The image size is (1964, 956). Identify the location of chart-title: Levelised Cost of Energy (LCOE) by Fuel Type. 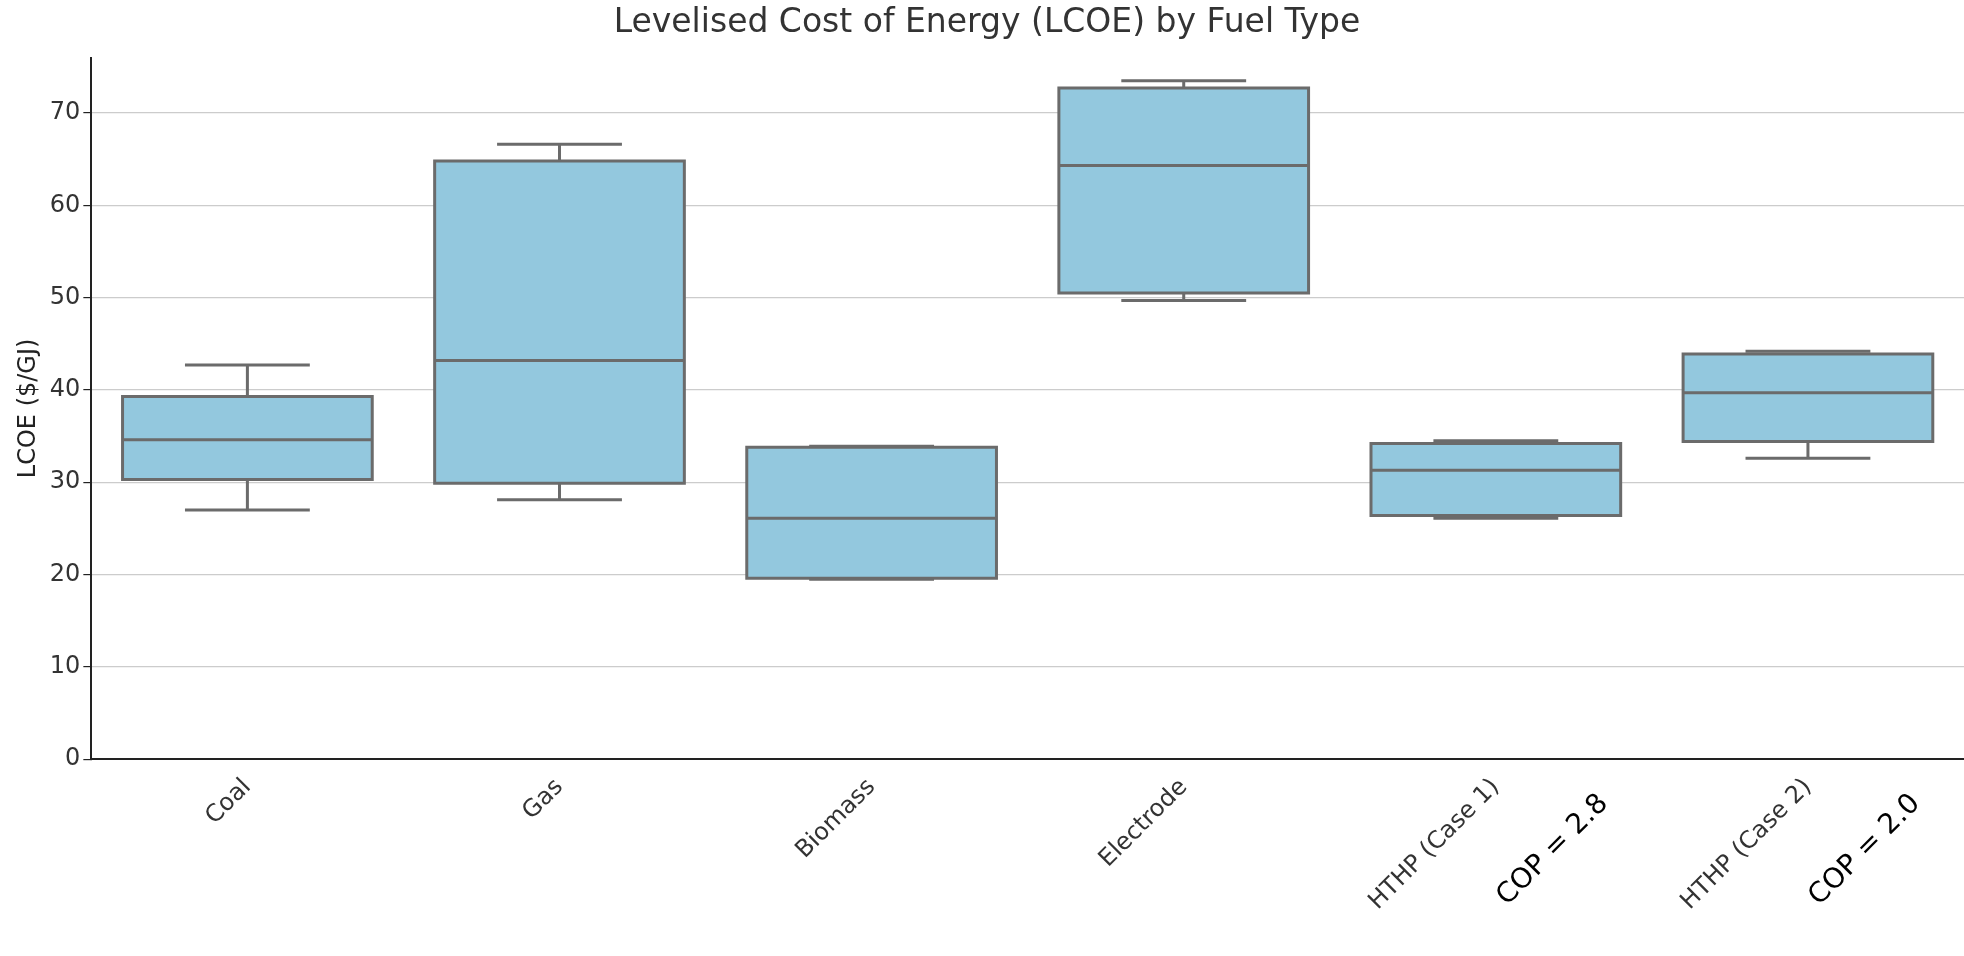
(987, 21).